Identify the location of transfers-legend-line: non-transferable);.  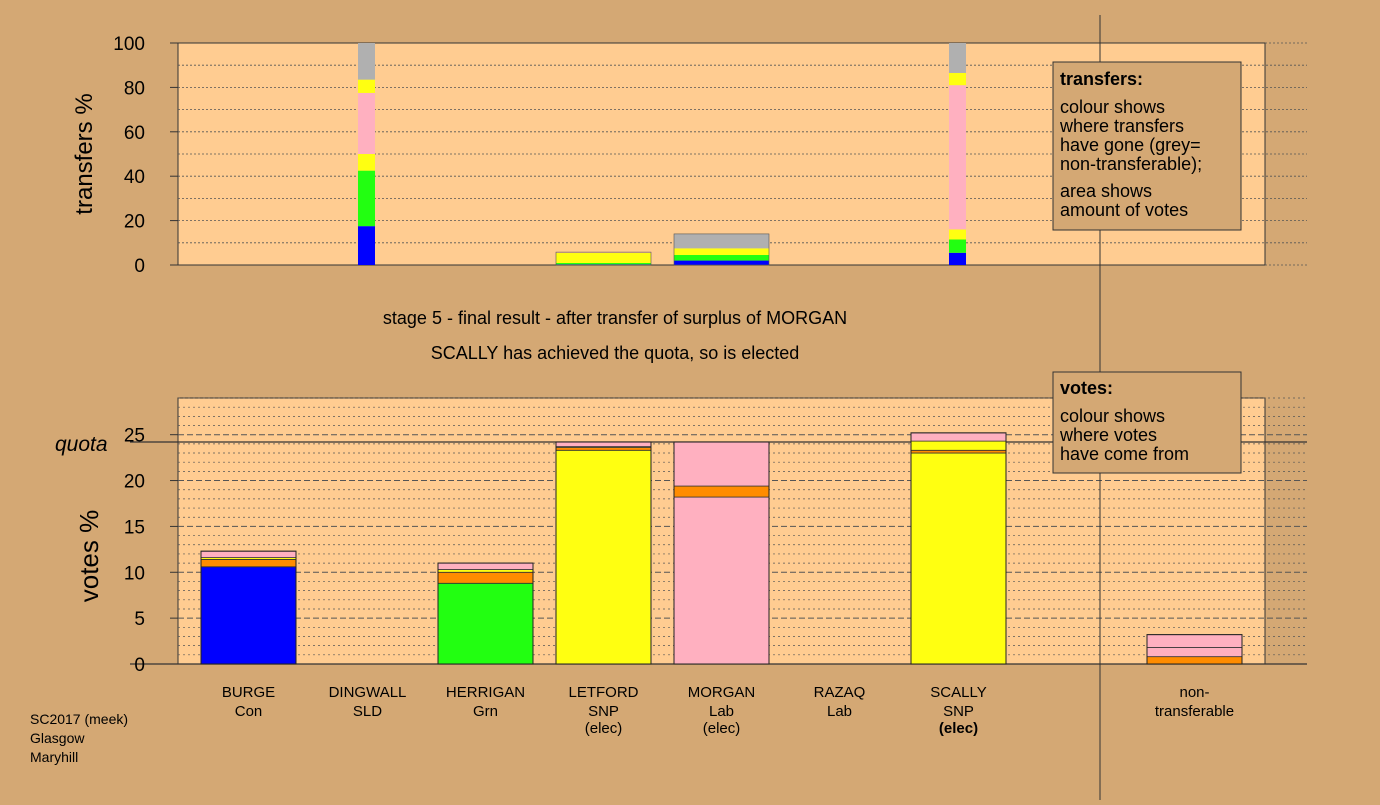
(1131, 164).